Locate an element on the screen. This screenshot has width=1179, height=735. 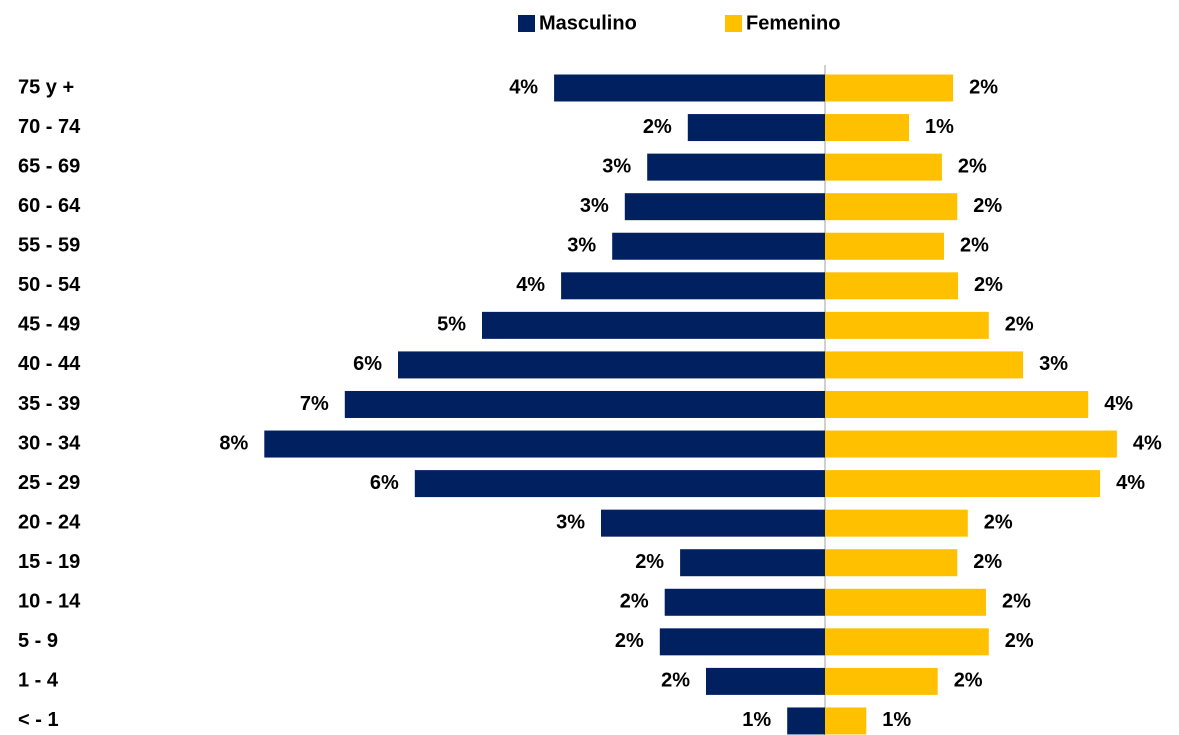
category-label: 50 - 54 is located at coordinates (49, 285).